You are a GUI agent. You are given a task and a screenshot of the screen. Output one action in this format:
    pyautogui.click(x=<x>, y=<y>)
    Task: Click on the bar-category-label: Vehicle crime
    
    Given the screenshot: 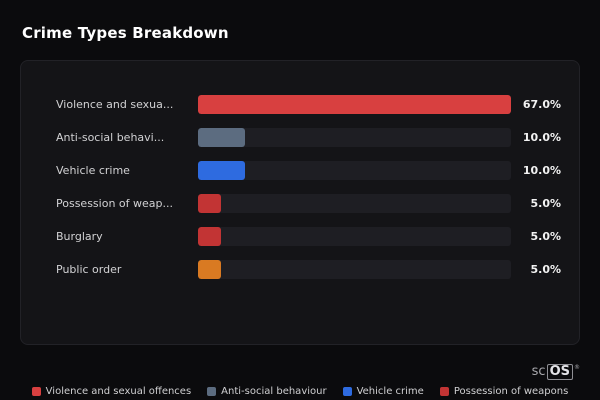 What is the action you would take?
    pyautogui.click(x=93, y=170)
    